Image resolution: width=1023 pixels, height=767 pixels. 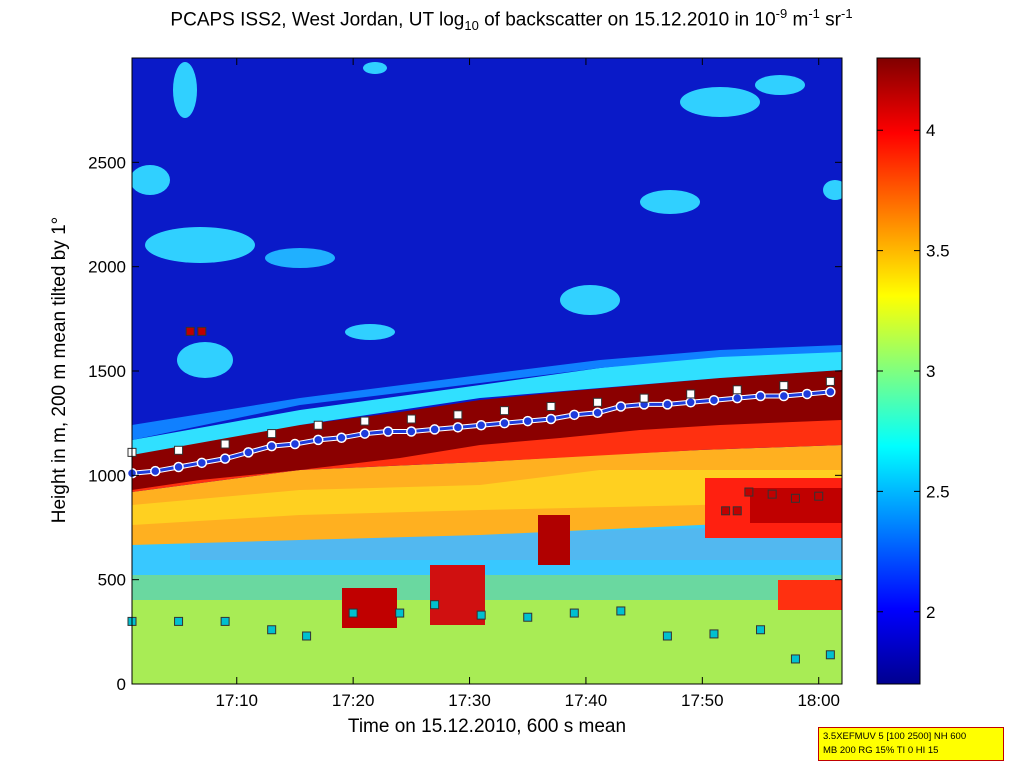 I want to click on x-tick-label: 17:30, so click(x=469, y=700).